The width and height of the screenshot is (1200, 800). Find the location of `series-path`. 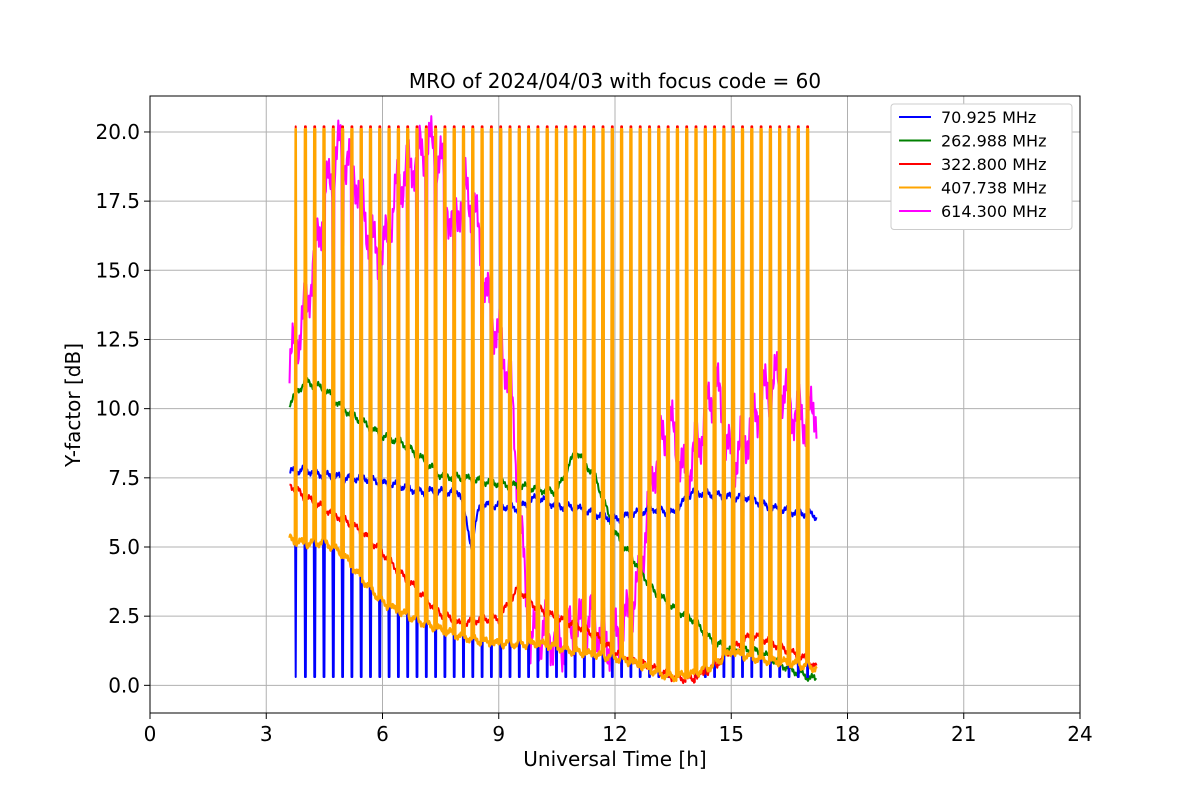

series-path is located at coordinates (553, 571).